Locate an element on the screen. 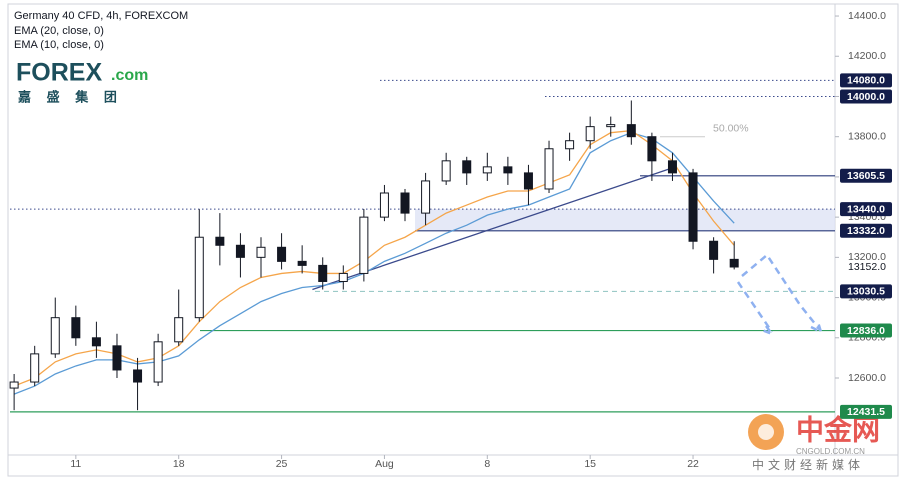 The width and height of the screenshot is (903, 483). x-tick-label: 22 is located at coordinates (693, 464).